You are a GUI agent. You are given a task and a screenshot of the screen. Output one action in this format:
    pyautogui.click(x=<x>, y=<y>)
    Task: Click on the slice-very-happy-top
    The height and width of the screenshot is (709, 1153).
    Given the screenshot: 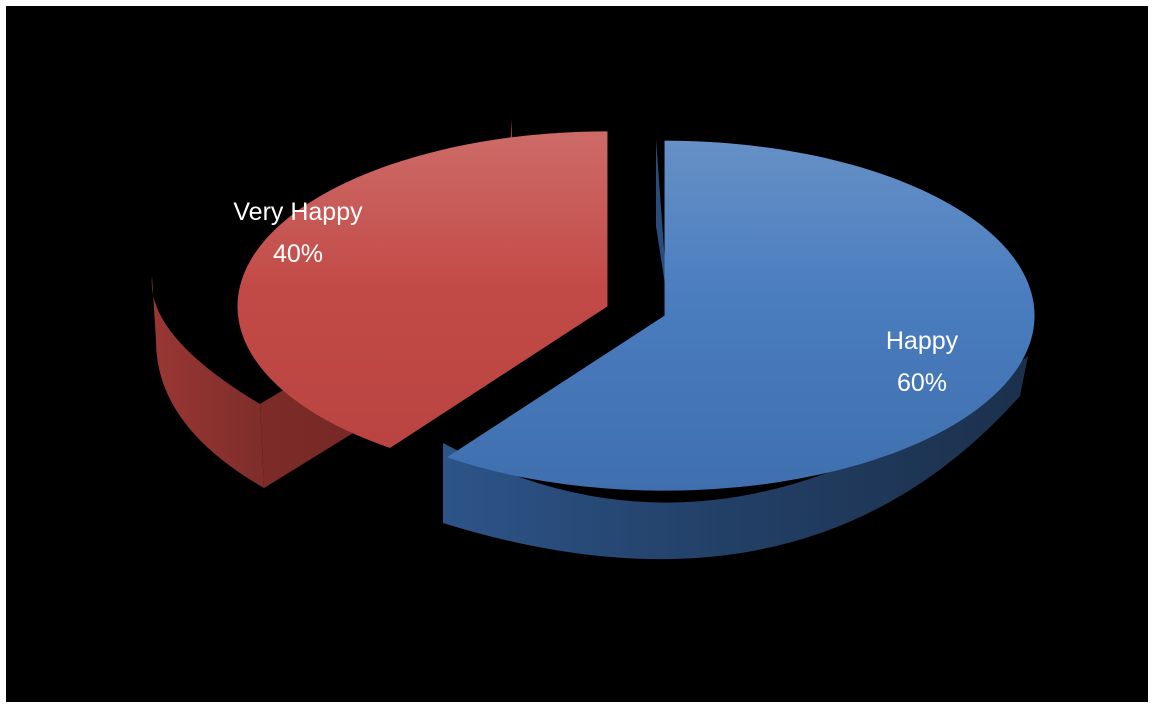 What is the action you would take?
    pyautogui.click(x=422, y=289)
    